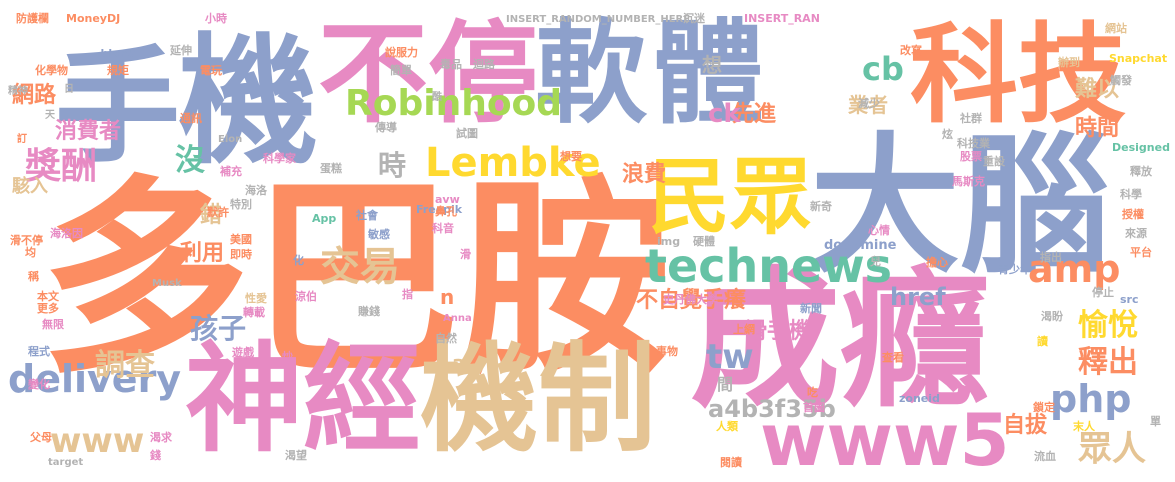  What do you see at coordinates (1103, 292) in the screenshot?
I see `word-cloud-word: 停止` at bounding box center [1103, 292].